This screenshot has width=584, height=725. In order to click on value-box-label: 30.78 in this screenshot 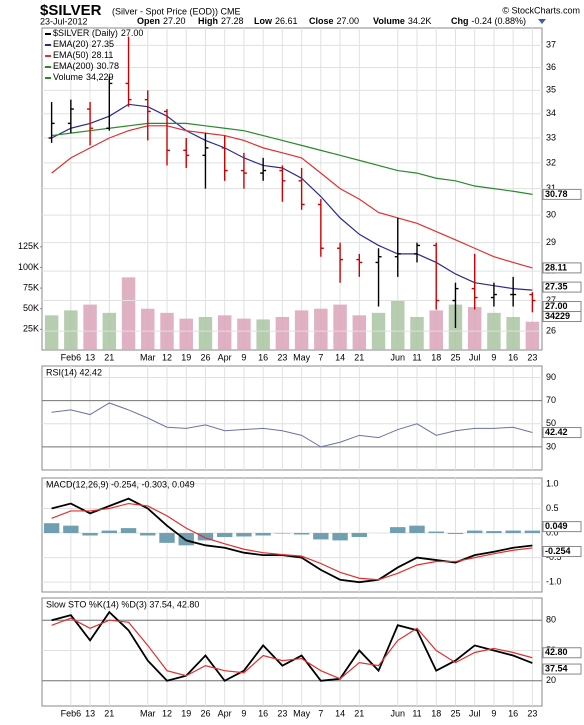, I will do `click(556, 194)`.